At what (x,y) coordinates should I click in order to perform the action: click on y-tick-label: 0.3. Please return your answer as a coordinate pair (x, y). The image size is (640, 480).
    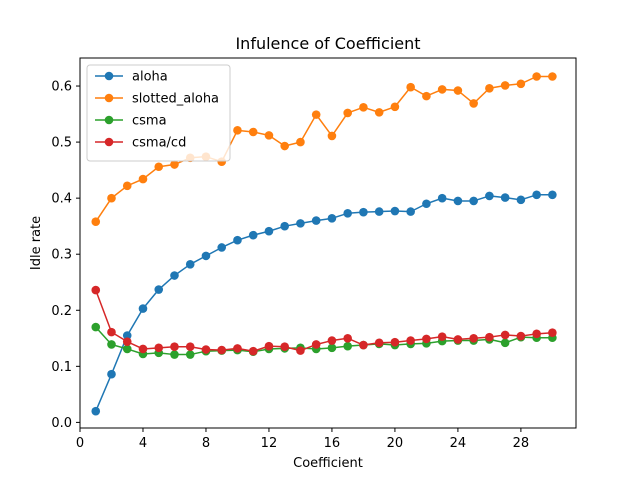
    Looking at the image, I should click on (61, 255).